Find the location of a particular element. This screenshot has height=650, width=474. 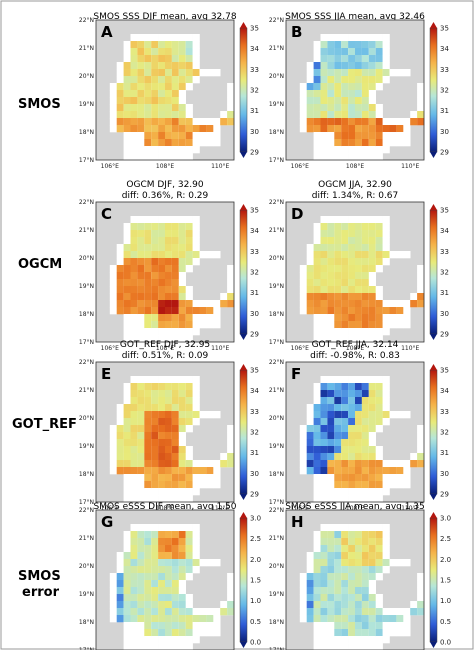

panel-E-xtick: 110°E is located at coordinates (220, 508).